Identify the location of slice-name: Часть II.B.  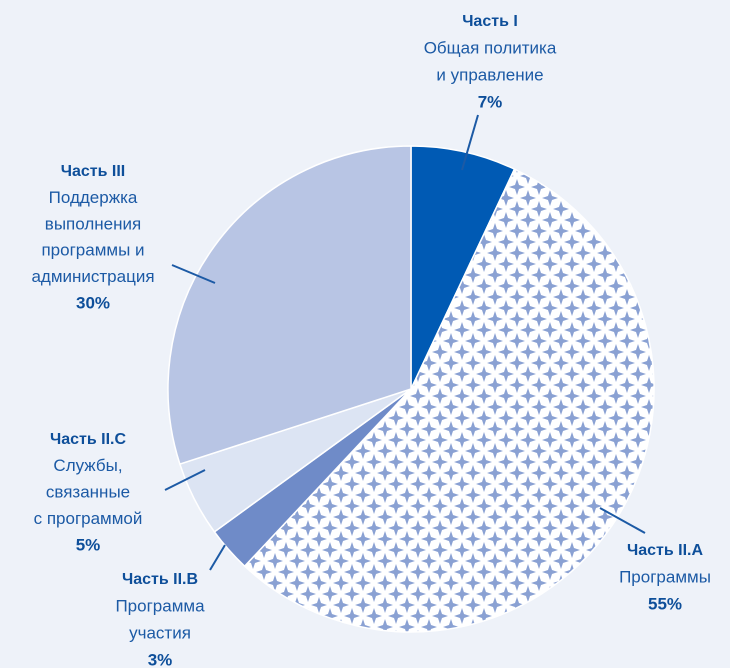
(160, 579).